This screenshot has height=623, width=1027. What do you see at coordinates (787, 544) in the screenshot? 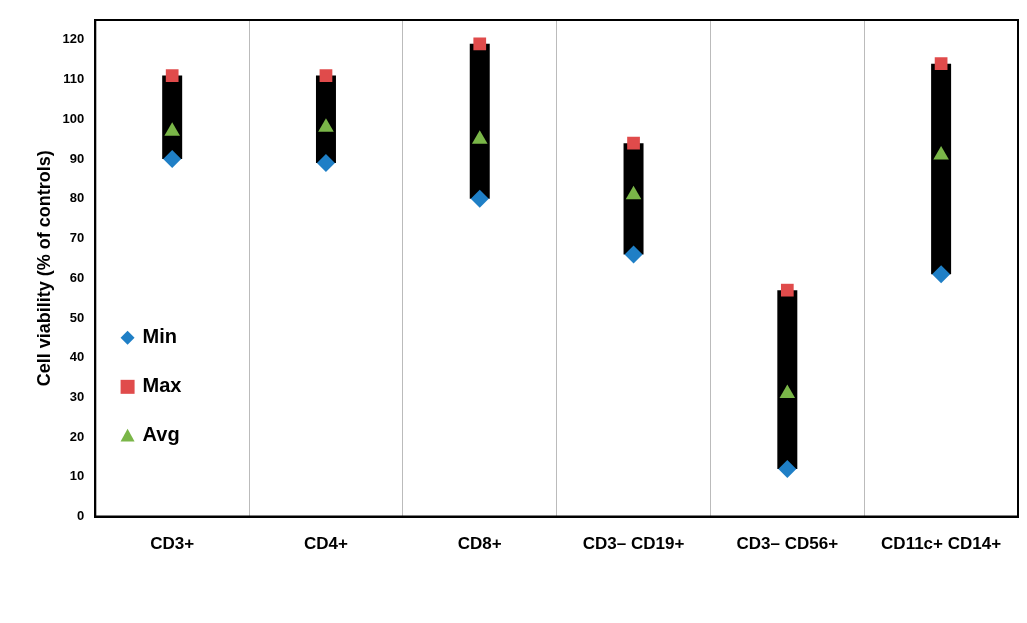
I see `x-tick-label: CD3– CD56+` at bounding box center [787, 544].